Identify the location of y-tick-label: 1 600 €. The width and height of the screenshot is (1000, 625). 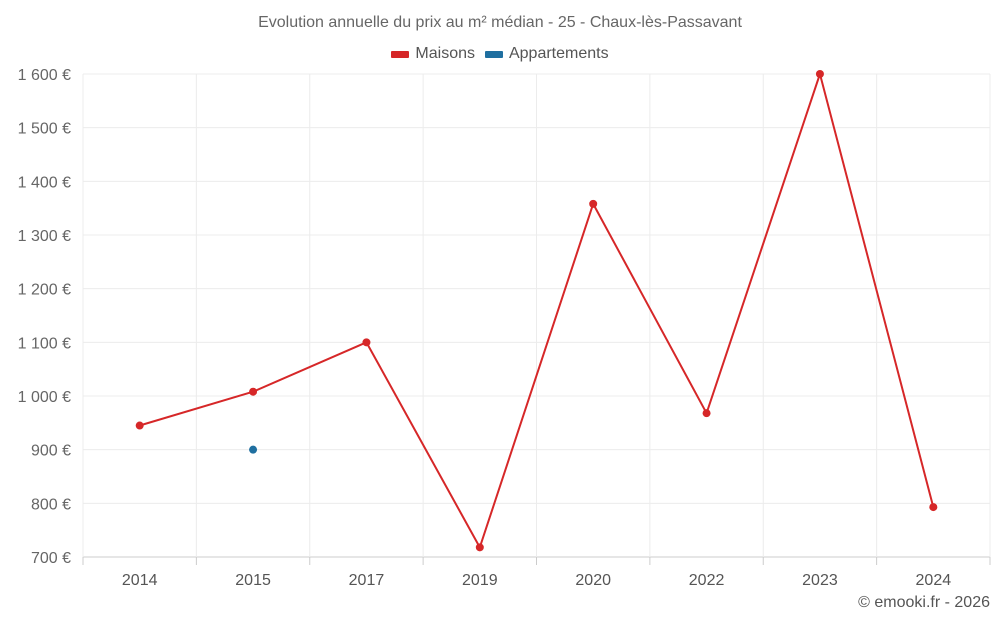
(44, 75).